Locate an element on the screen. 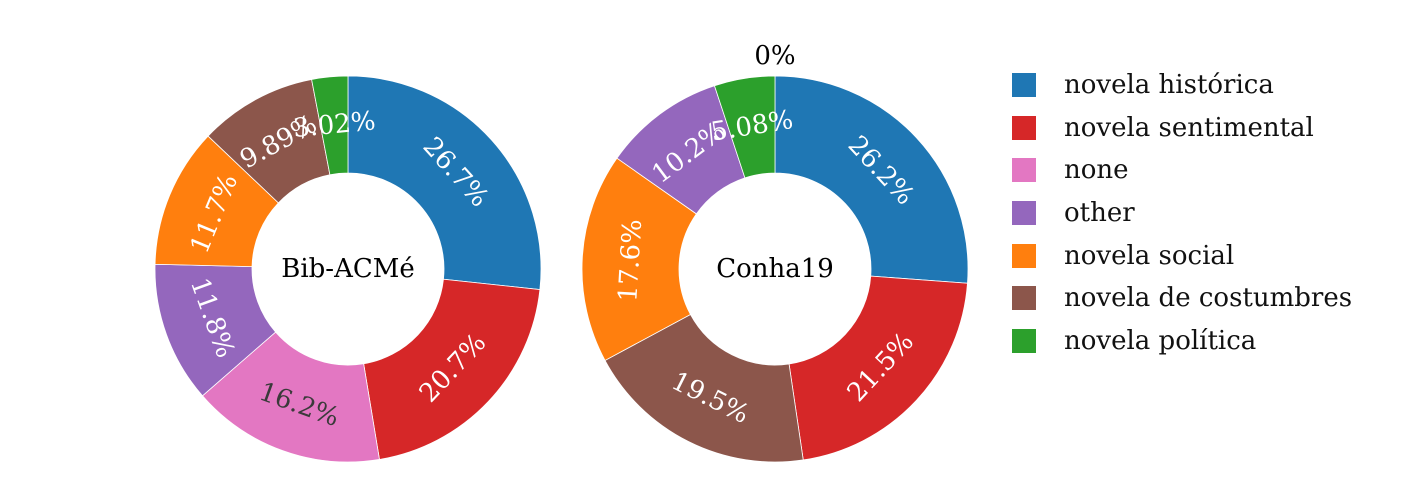  legend-item-novela-politica: novela política is located at coordinates (1182, 341).